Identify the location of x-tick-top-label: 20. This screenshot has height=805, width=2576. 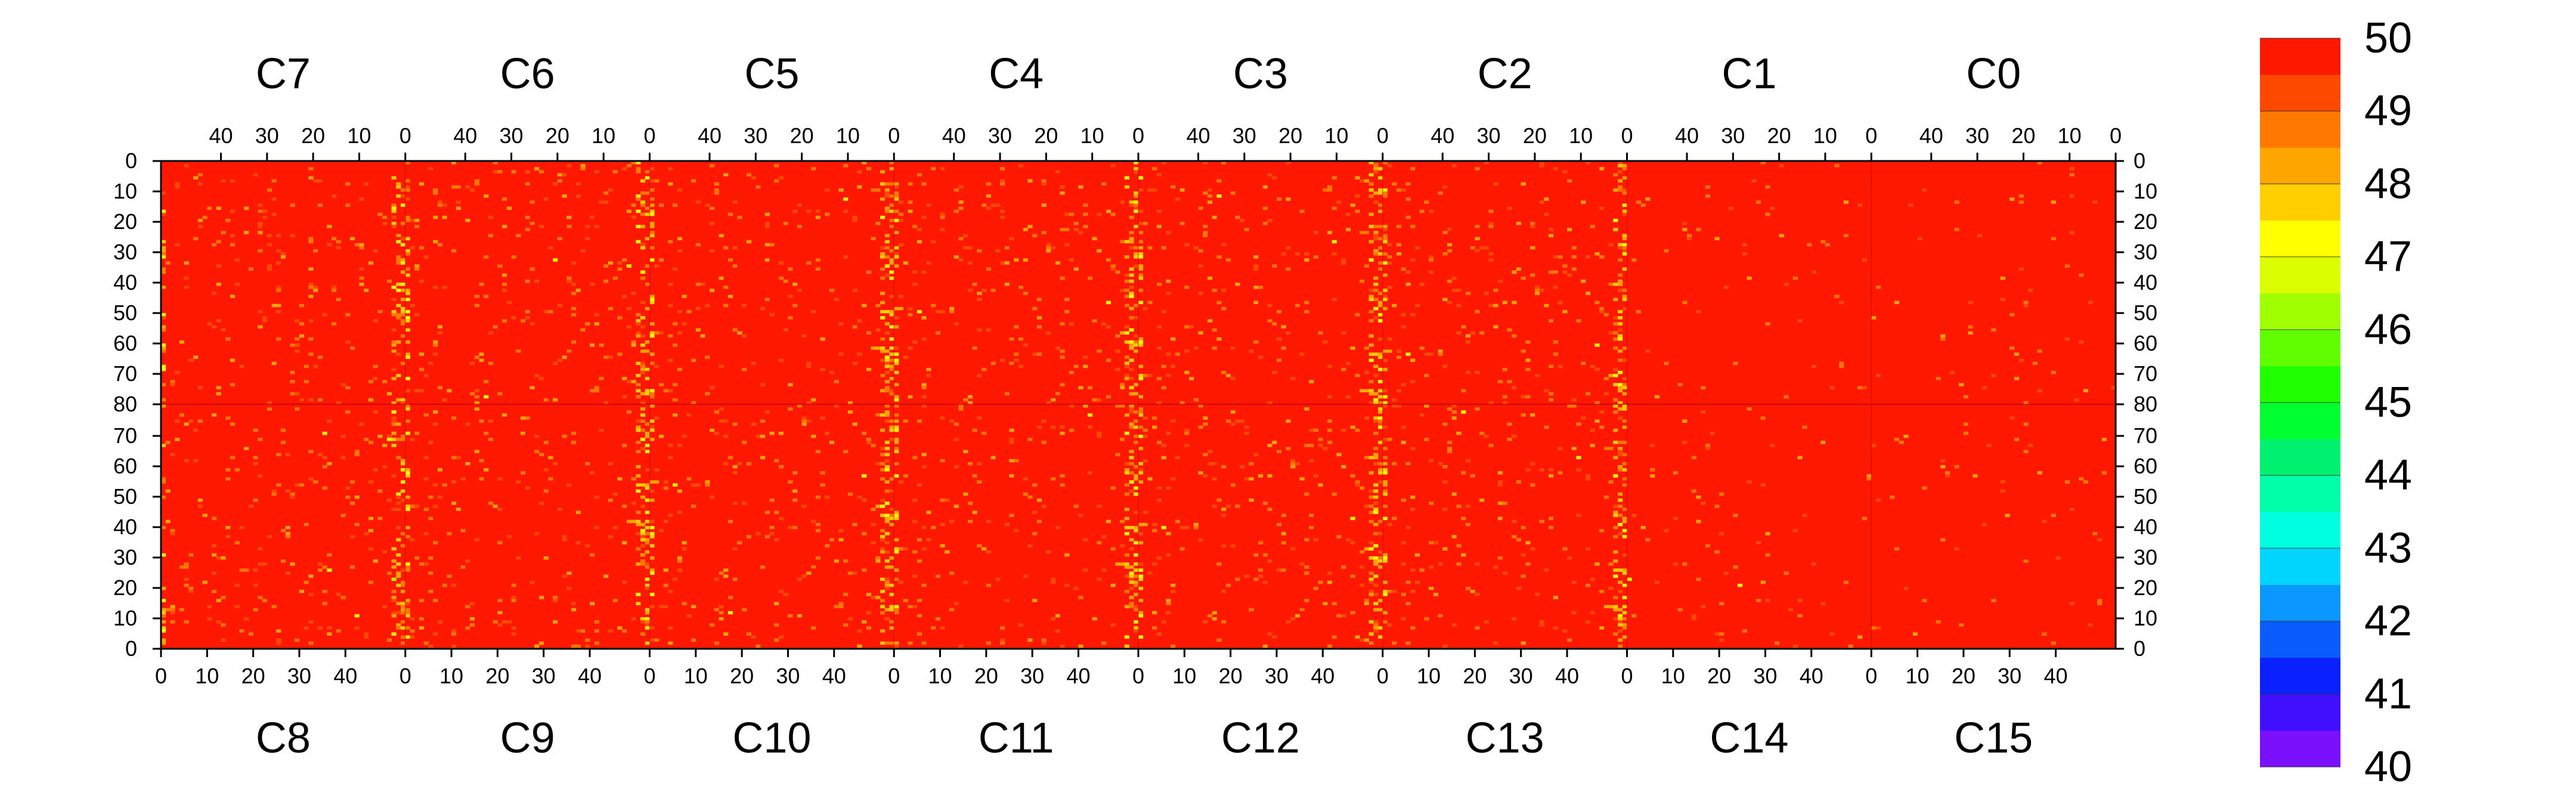
(2023, 135).